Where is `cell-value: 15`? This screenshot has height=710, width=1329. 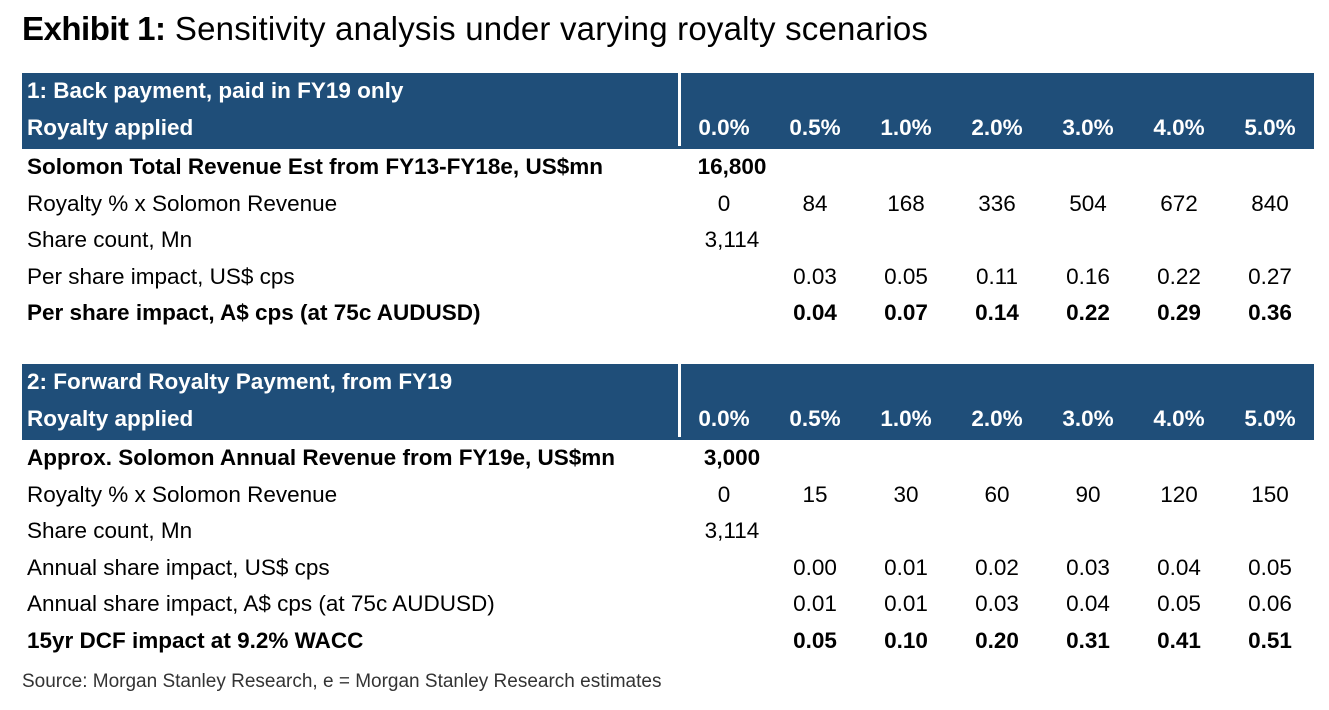 cell-value: 15 is located at coordinates (815, 494).